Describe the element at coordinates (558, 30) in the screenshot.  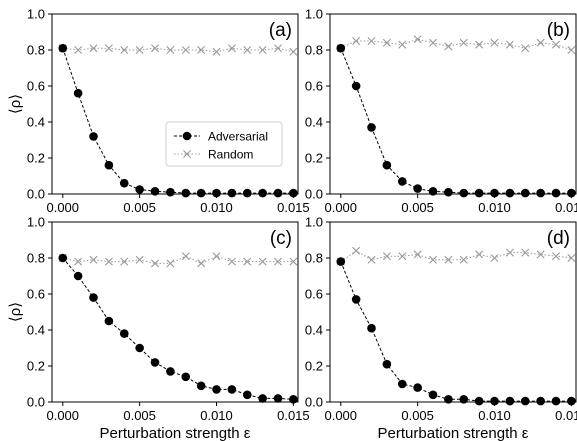
I see `panel-label: (b)` at that location.